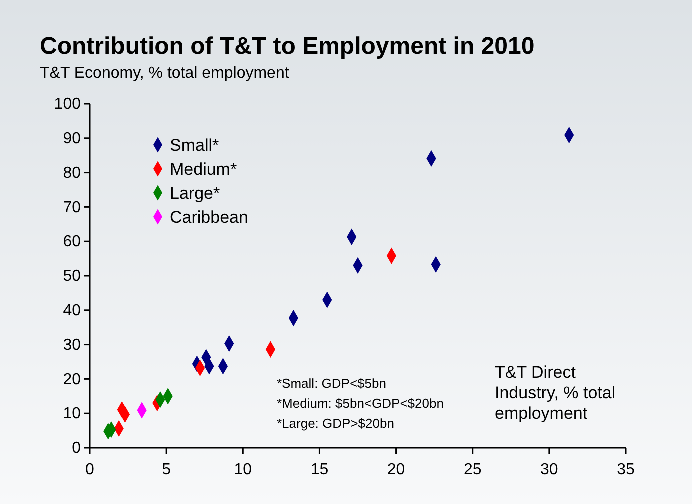  Describe the element at coordinates (319, 470) in the screenshot. I see `x-tick-label: 15` at that location.